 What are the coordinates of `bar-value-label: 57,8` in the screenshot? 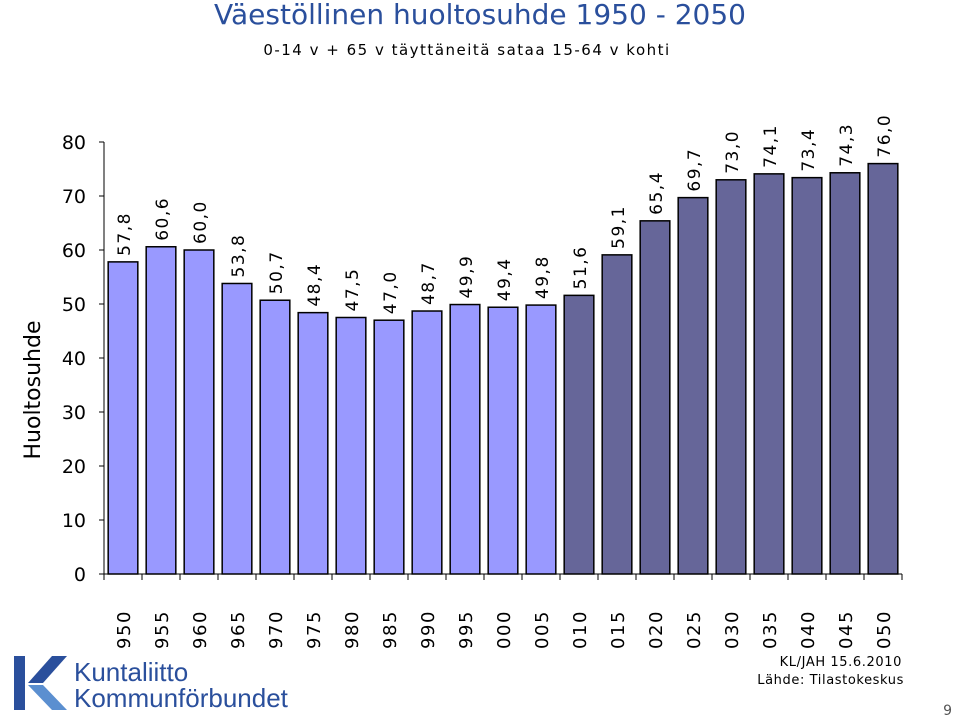 It's located at (125, 234).